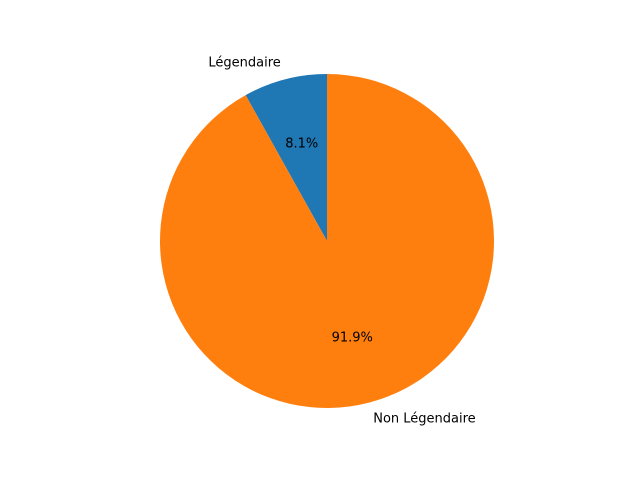 The width and height of the screenshot is (640, 480). Describe the element at coordinates (301, 144) in the screenshot. I see `slice-percent-legendaire: 8.1%` at that location.